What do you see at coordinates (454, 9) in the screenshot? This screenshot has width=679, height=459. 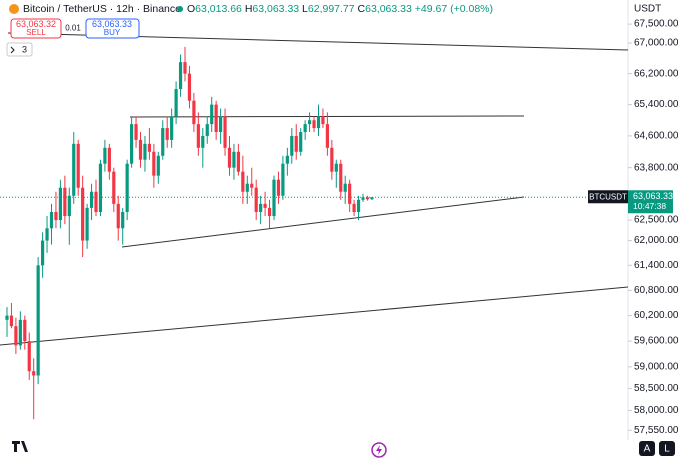 I see `change: +49.67 (+0.08%)` at bounding box center [454, 9].